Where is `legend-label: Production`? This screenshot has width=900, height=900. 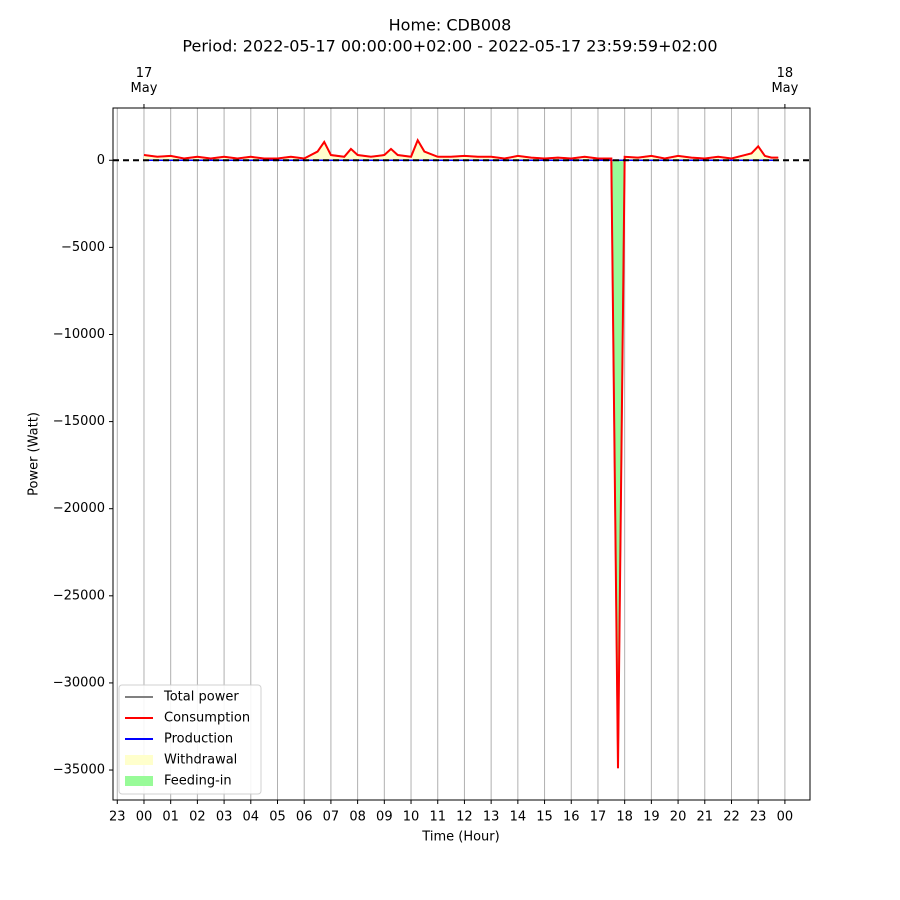
legend-label: Production is located at coordinates (198, 739).